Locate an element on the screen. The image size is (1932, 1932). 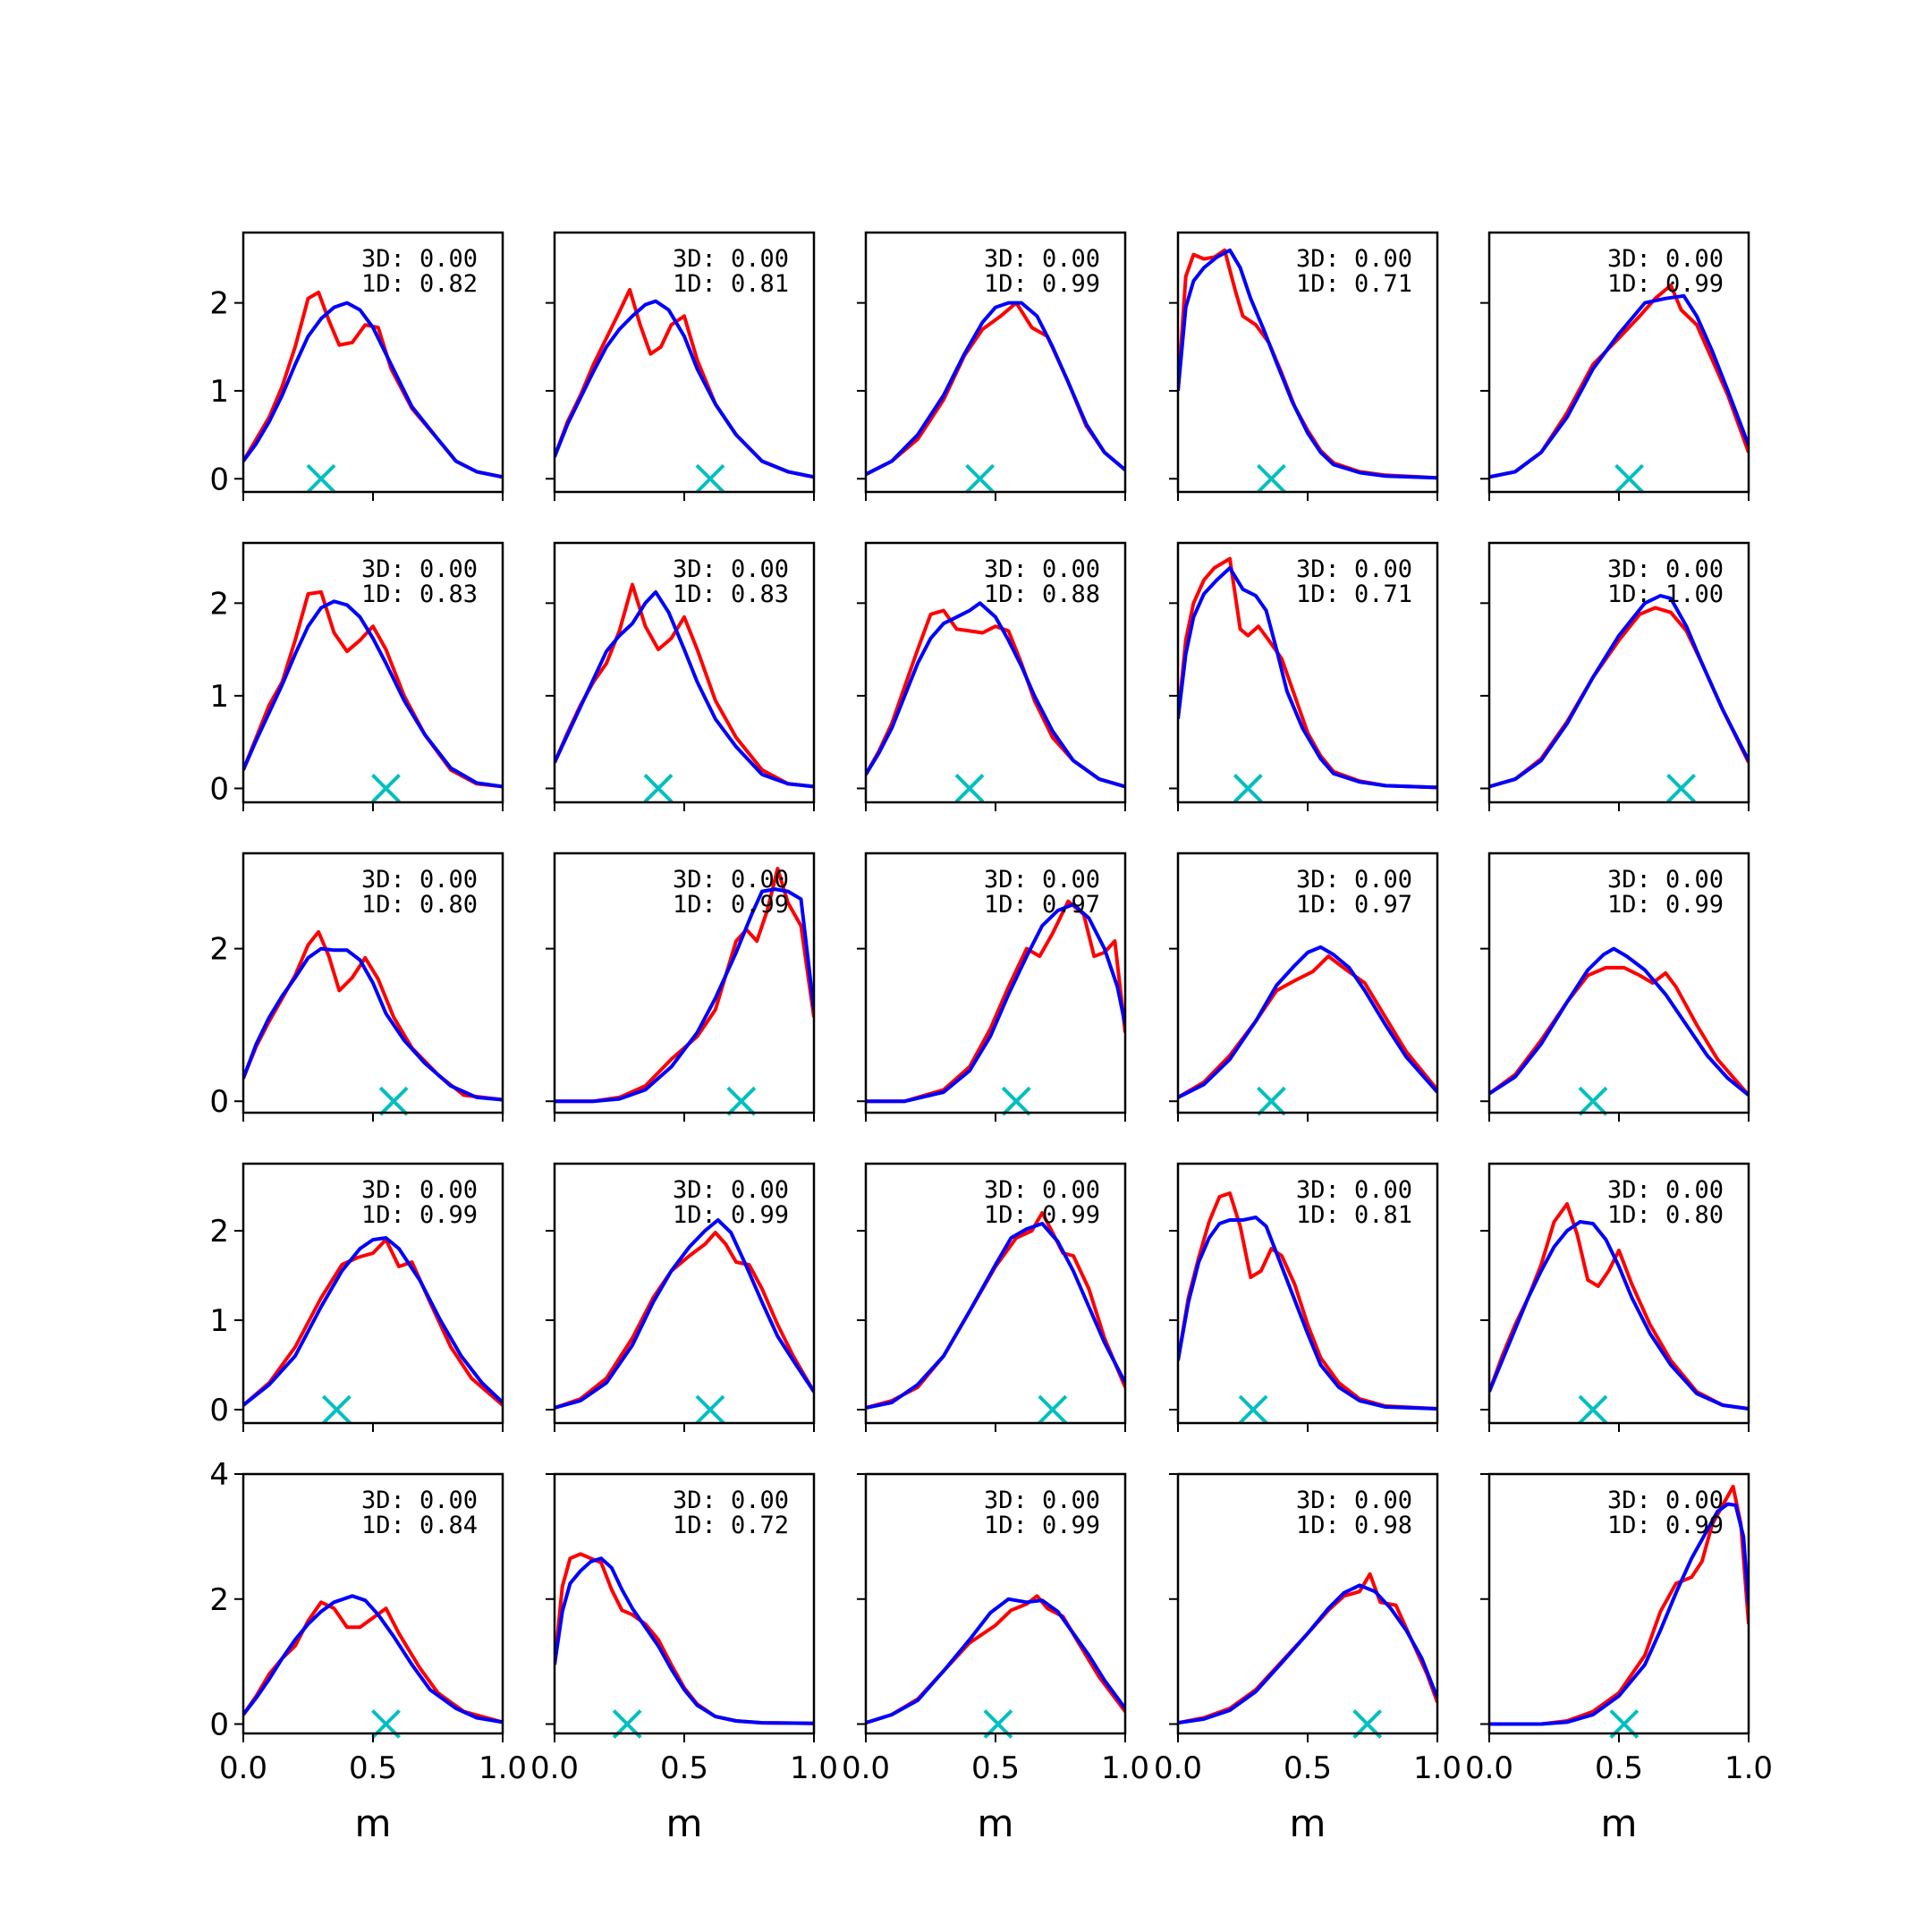
annotation-1d: 1D: 0.88 is located at coordinates (1042, 594).